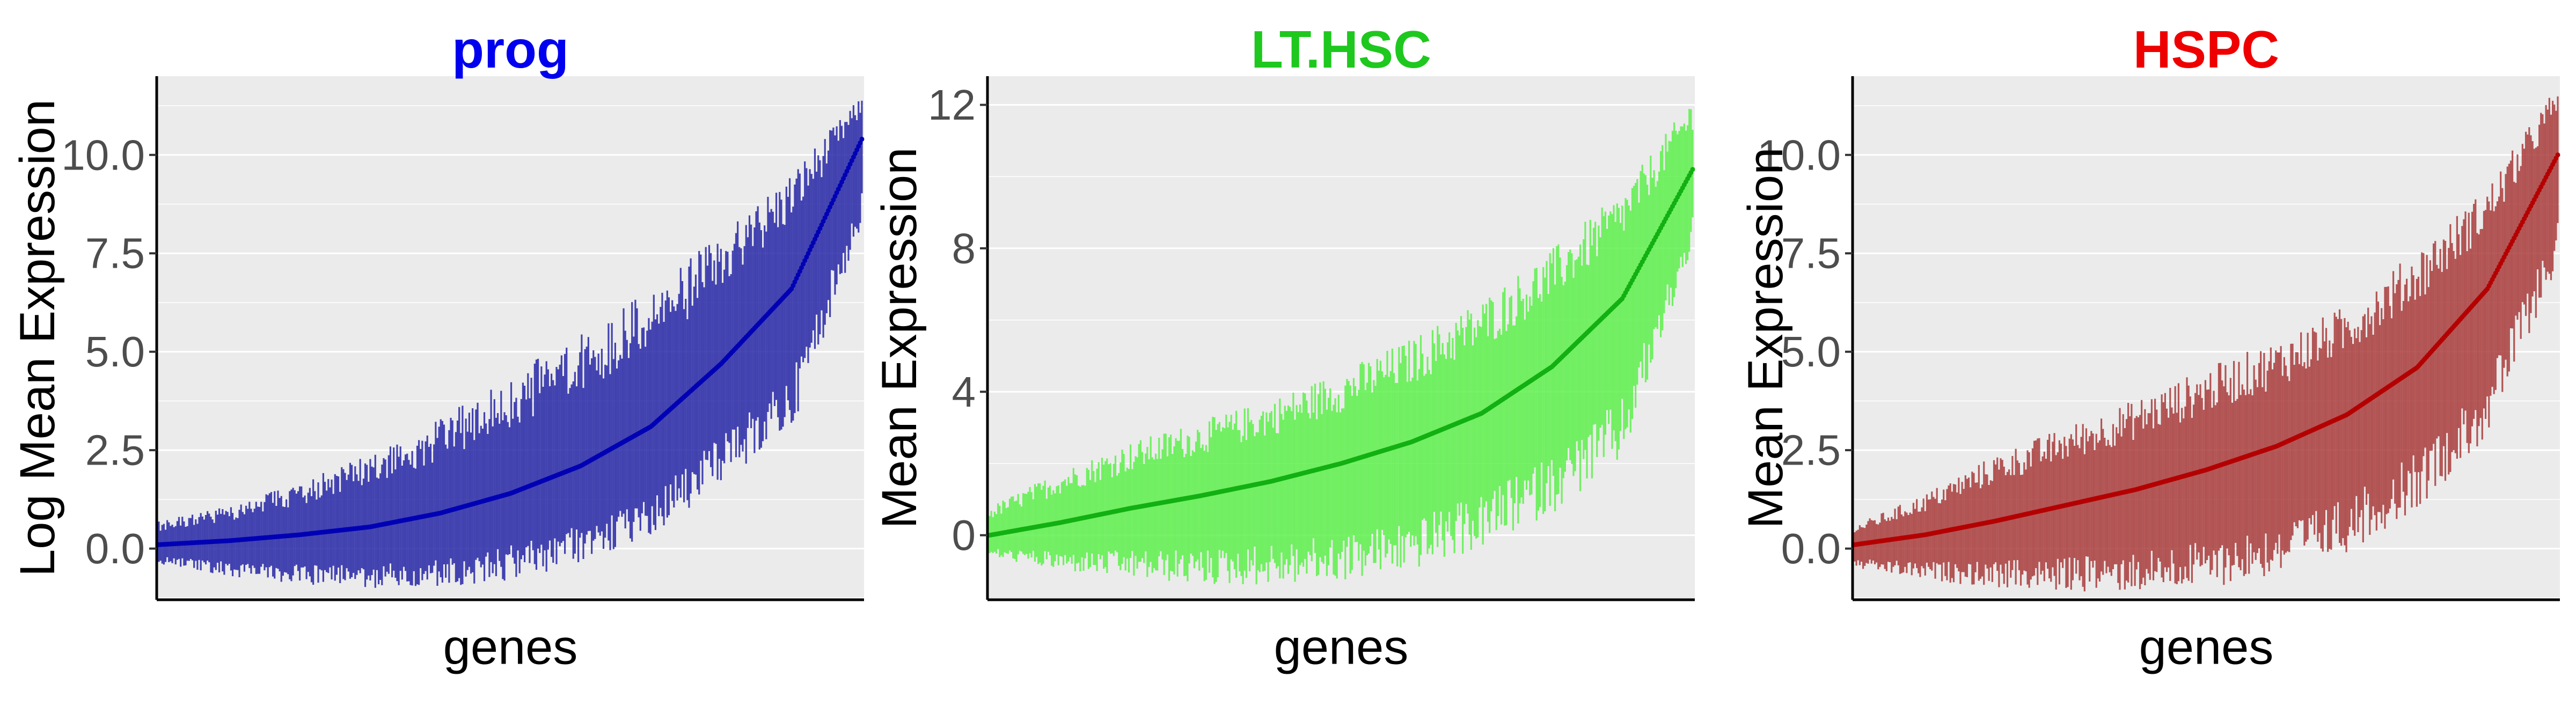  What do you see at coordinates (1341, 50) in the screenshot?
I see `chart-title: LT.HSC` at bounding box center [1341, 50].